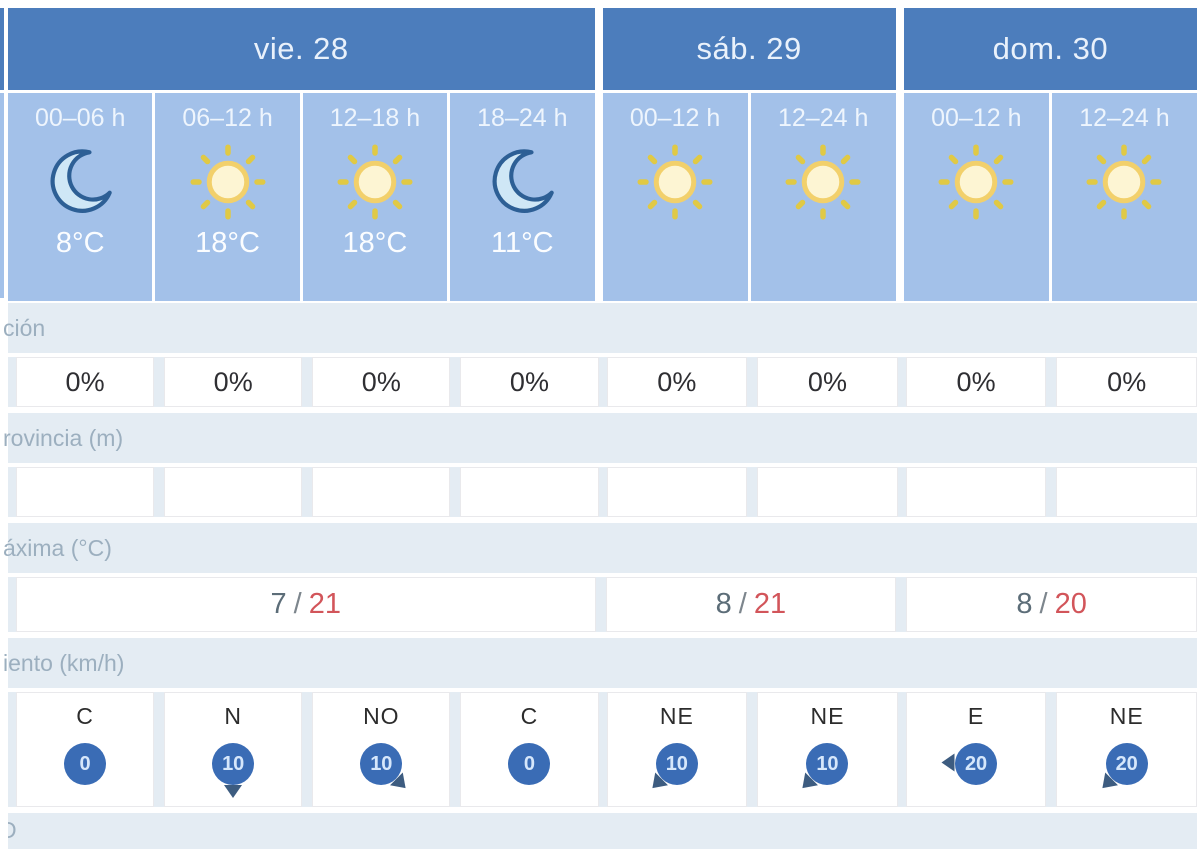 Image resolution: width=1200 pixels, height=849 pixels. I want to click on hour-range-label: 00–12 h, so click(976, 118).